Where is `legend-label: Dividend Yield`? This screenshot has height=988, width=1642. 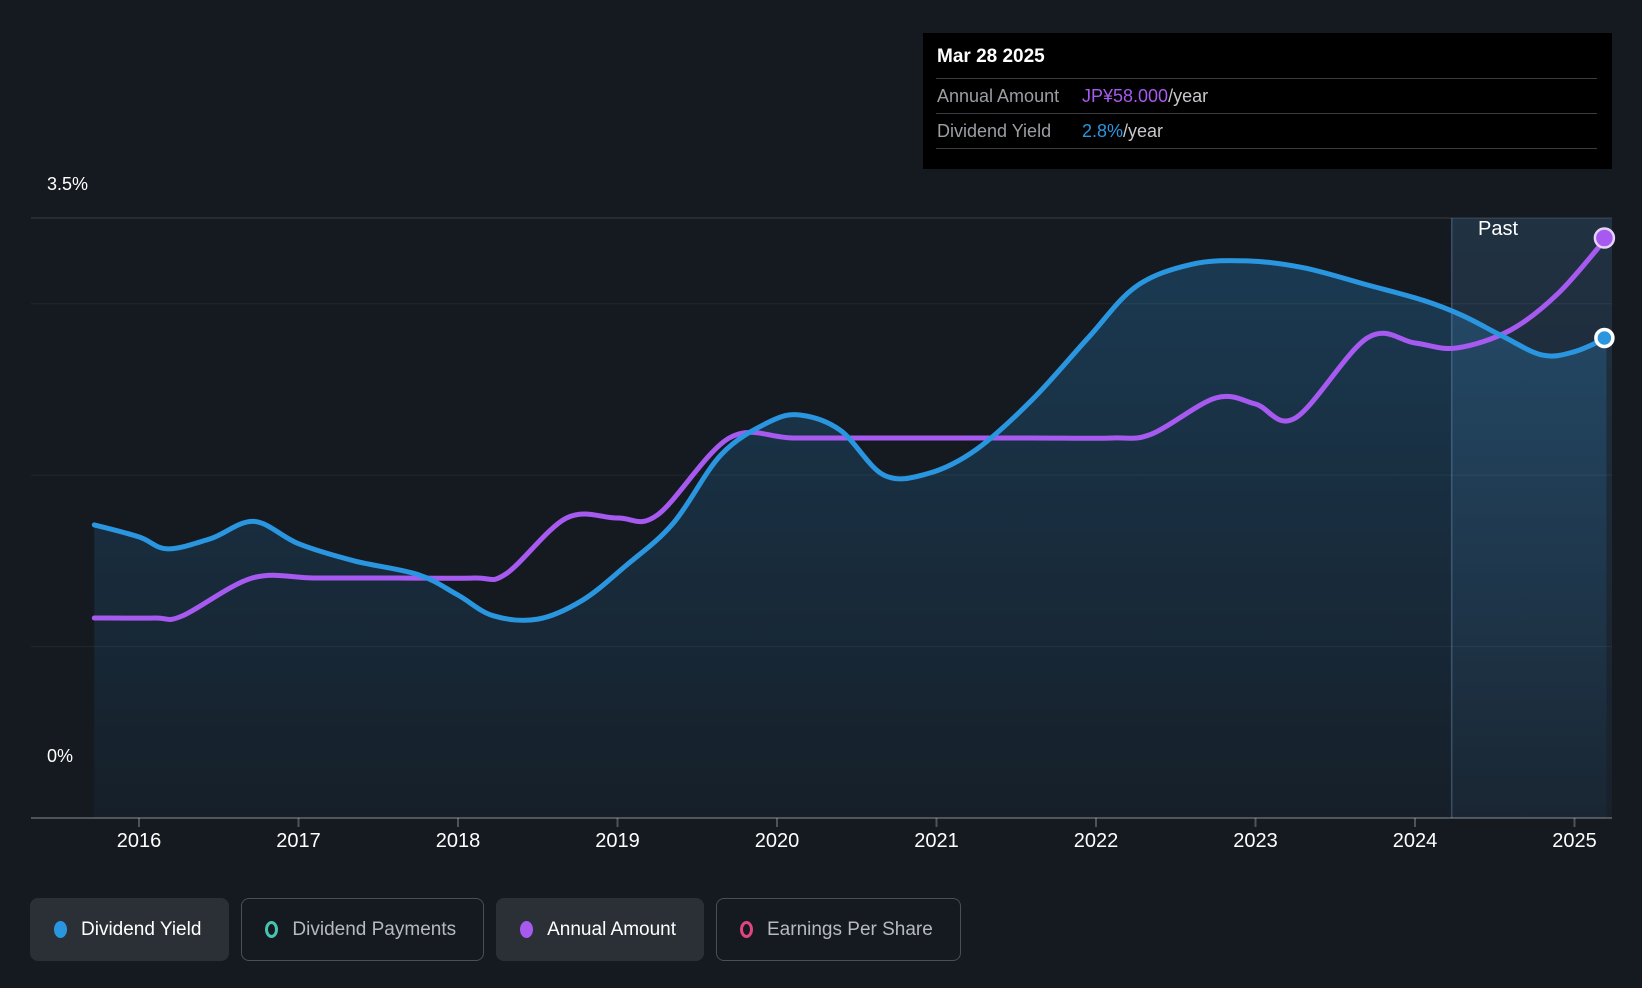 legend-label: Dividend Yield is located at coordinates (141, 929).